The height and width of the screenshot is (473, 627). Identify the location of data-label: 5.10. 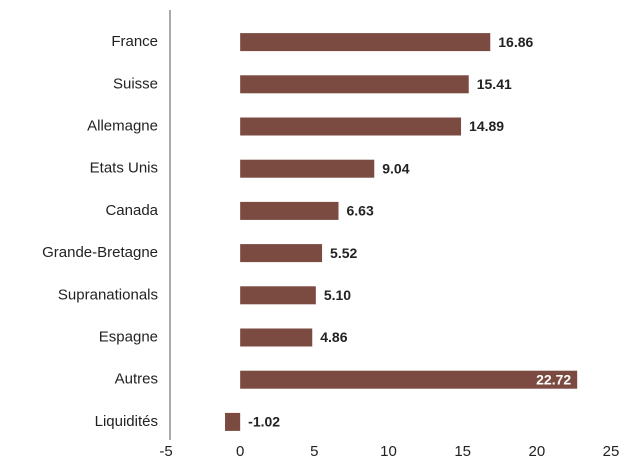
(337, 295).